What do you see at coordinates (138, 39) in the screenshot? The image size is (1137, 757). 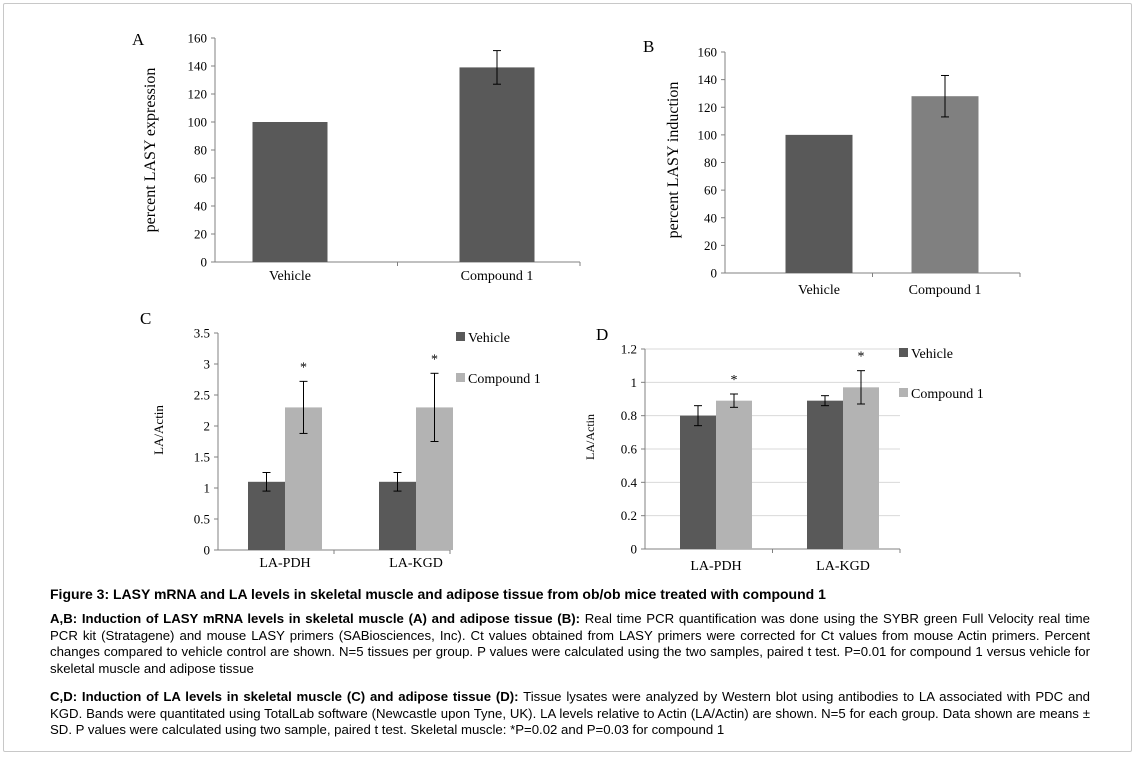 I see `panel-letter: A` at bounding box center [138, 39].